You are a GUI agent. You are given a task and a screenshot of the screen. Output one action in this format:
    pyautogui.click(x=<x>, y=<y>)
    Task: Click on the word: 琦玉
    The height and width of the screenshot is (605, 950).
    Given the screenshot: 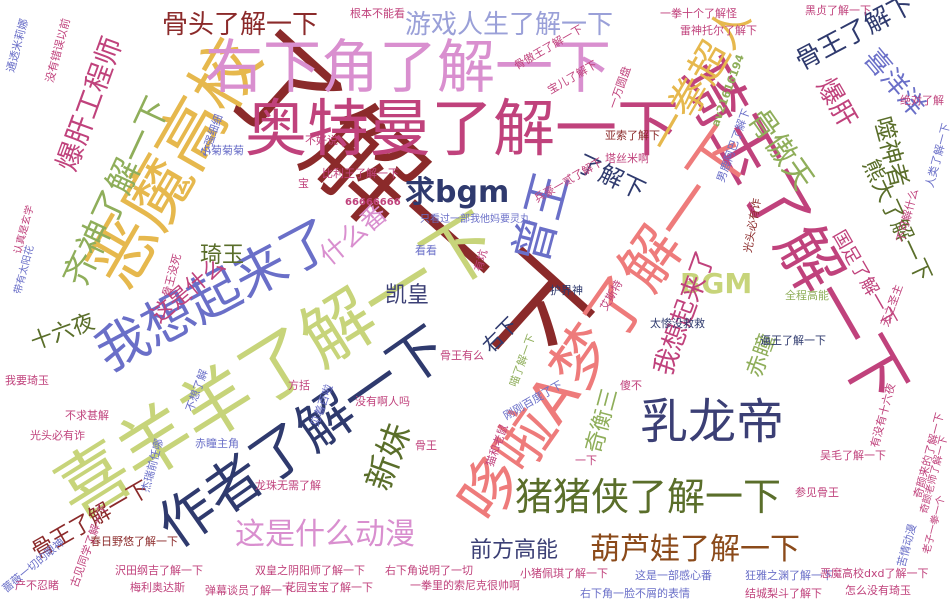 What is the action you would take?
    pyautogui.click(x=222, y=255)
    